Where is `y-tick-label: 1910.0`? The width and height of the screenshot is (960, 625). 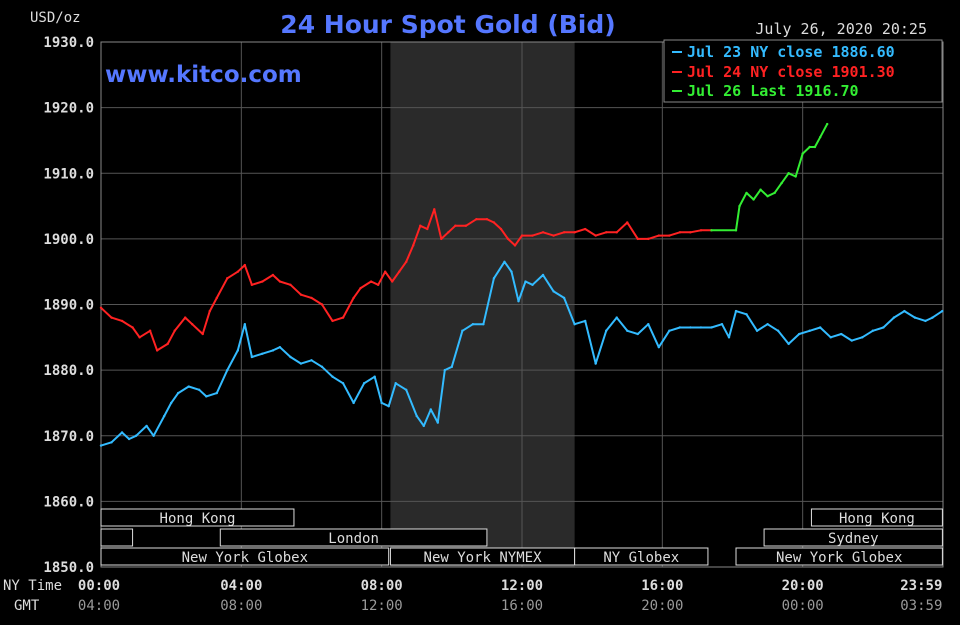
y-tick-label: 1910.0 is located at coordinates (68, 174).